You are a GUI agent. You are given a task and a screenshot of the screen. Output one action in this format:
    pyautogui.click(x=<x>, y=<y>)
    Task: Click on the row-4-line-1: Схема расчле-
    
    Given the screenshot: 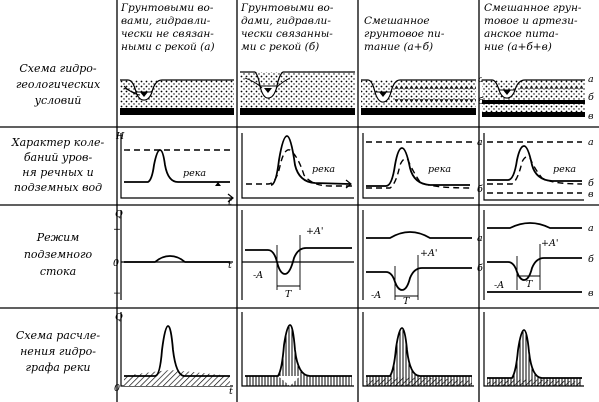 What is the action you would take?
    pyautogui.click(x=58, y=335)
    